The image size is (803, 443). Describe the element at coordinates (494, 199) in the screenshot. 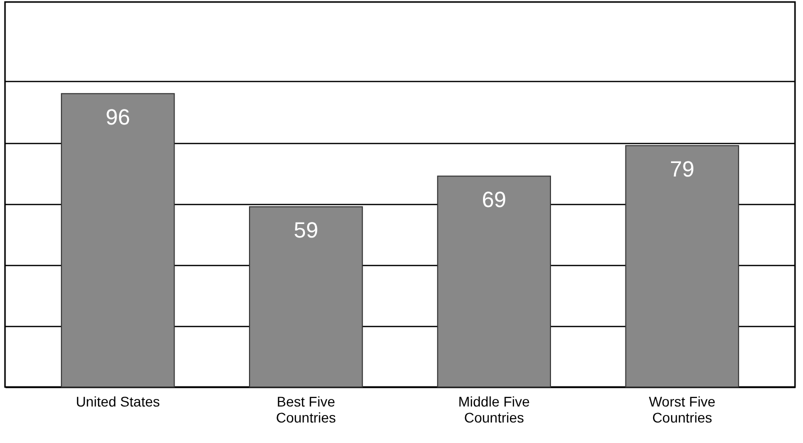

I see `data-label: 69` at that location.